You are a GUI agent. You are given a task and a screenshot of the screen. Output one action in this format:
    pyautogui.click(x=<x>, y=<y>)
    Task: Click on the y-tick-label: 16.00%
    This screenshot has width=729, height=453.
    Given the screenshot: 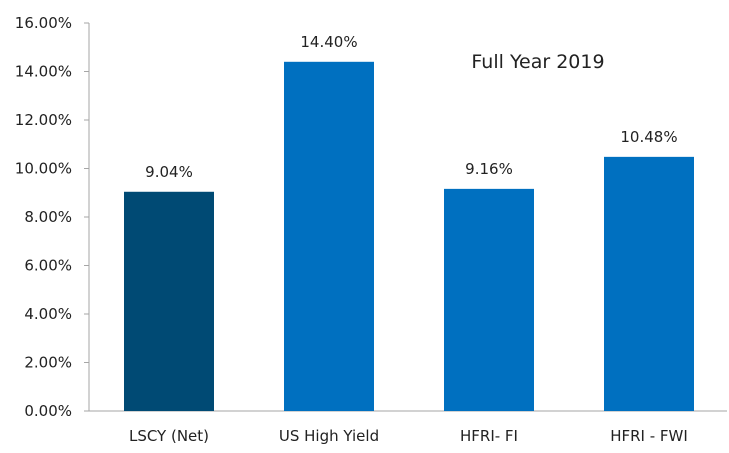 What is the action you would take?
    pyautogui.click(x=43, y=23)
    